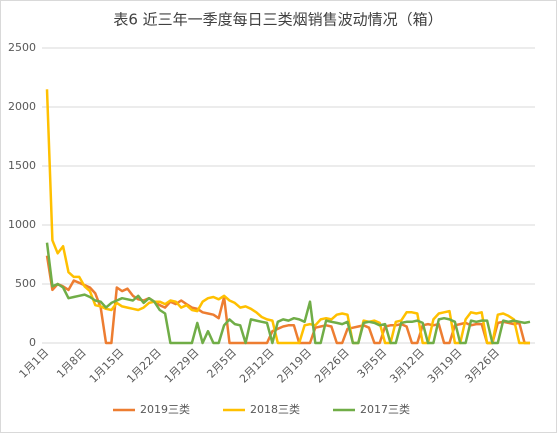 The width and height of the screenshot is (557, 433). Describe the element at coordinates (22, 106) in the screenshot. I see `y-tick-label: 2000` at that location.